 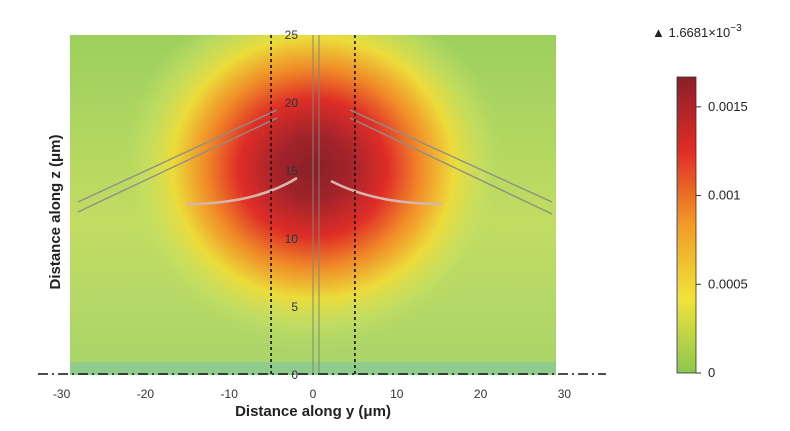 What do you see at coordinates (294, 375) in the screenshot?
I see `y-tick-label-0: 0` at bounding box center [294, 375].